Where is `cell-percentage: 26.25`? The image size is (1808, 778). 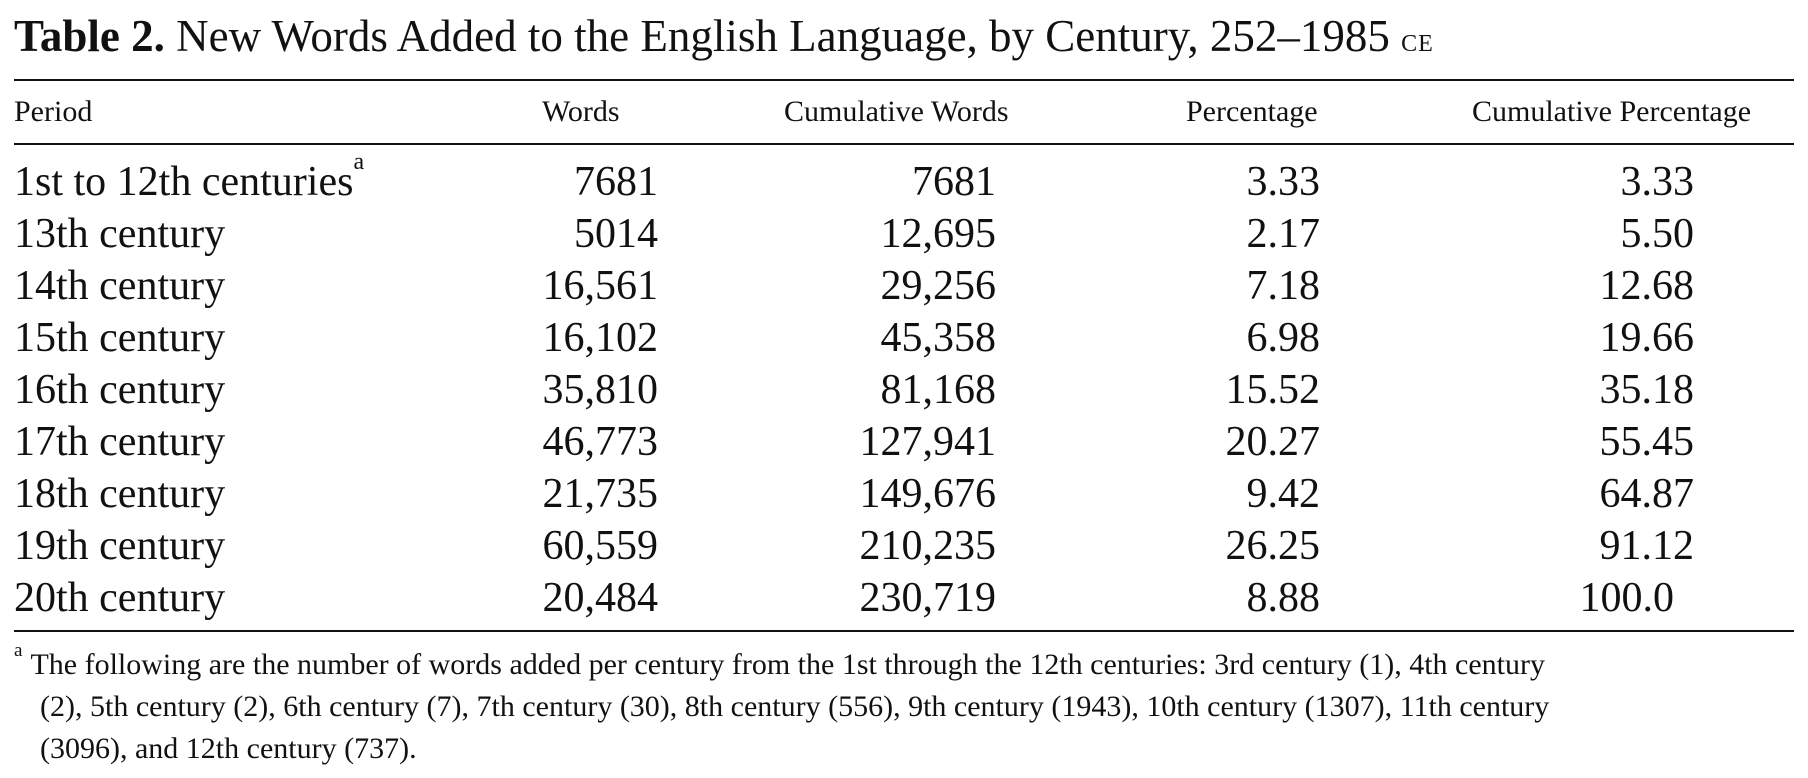
cell-percentage: 26.25 is located at coordinates (1273, 546).